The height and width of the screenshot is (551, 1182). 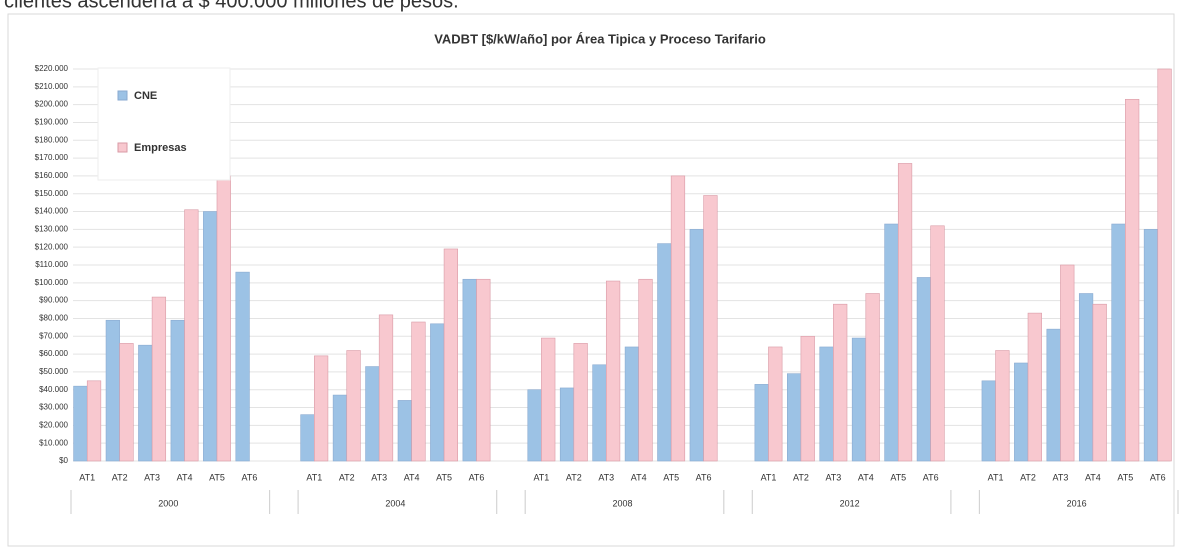 What do you see at coordinates (52, 282) in the screenshot?
I see `y-tick-label: $100.000` at bounding box center [52, 282].